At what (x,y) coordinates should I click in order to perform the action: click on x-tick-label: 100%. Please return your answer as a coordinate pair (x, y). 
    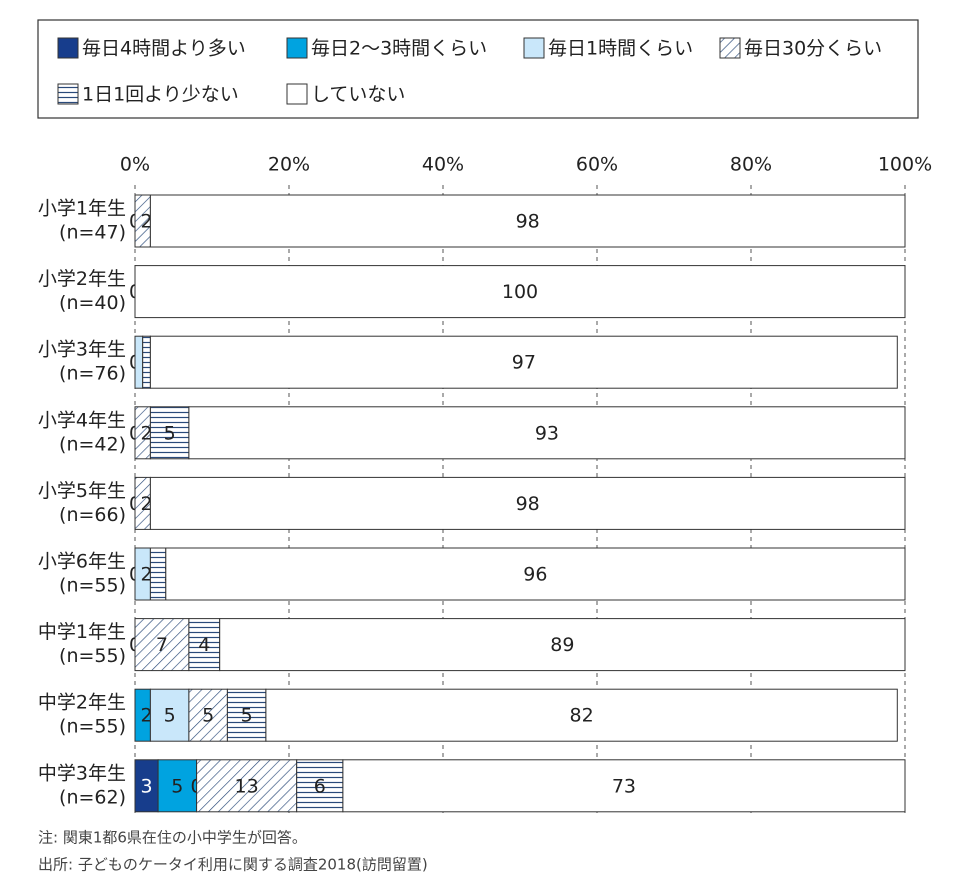
    Looking at the image, I should click on (905, 165).